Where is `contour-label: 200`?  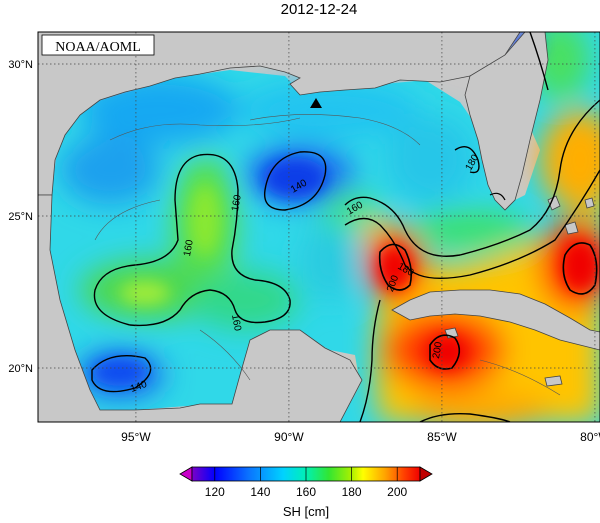
contour-label: 200 is located at coordinates (438, 350).